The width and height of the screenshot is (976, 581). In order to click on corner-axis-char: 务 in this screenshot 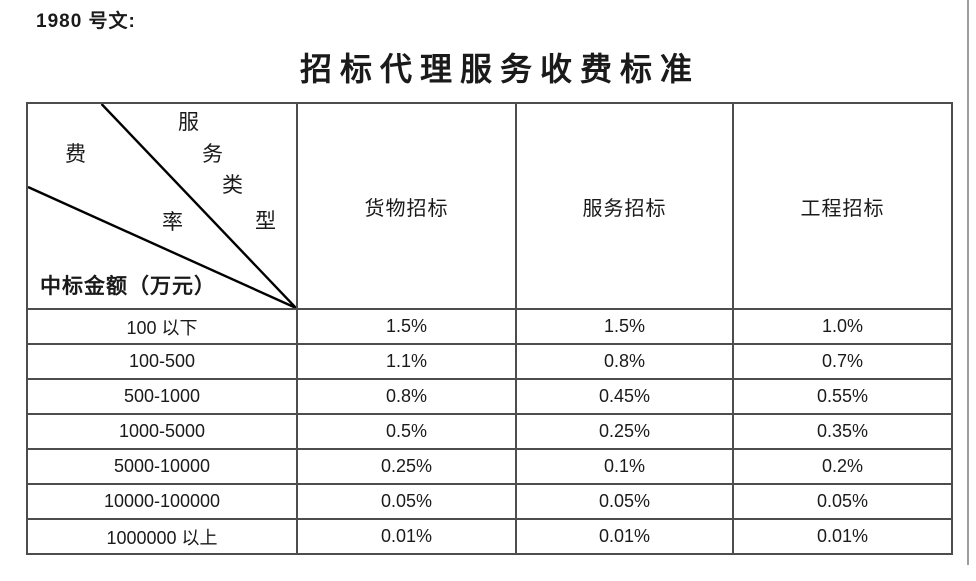, I will do `click(212, 154)`.